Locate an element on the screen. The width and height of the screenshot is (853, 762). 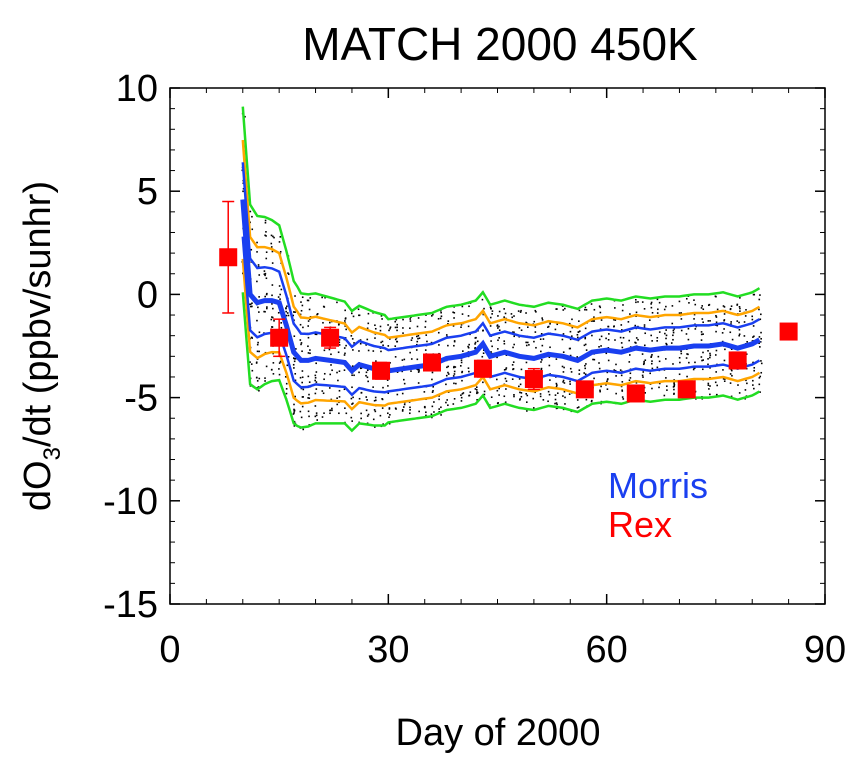
y-axis-label-subscript: 3 is located at coordinates (52, 453).